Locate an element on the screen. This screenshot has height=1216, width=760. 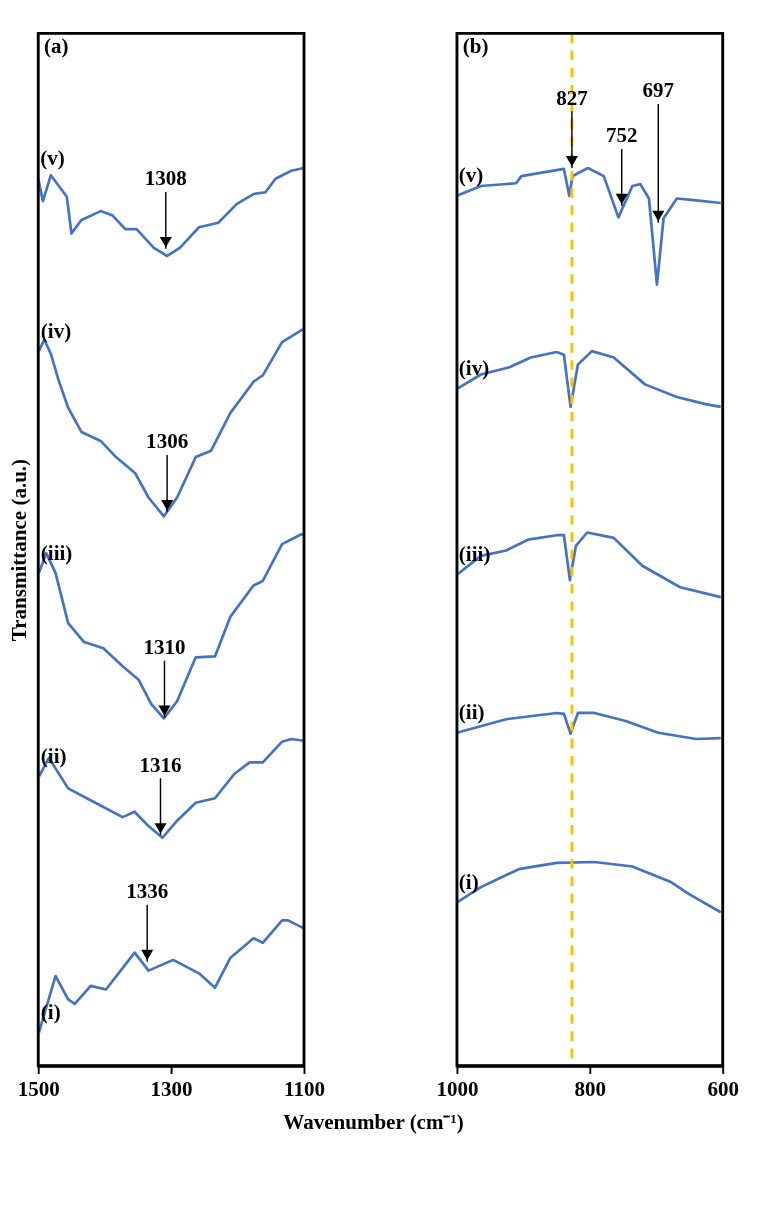
x-axis-title: Wavenumber (cm⁻¹) is located at coordinates (373, 1122).